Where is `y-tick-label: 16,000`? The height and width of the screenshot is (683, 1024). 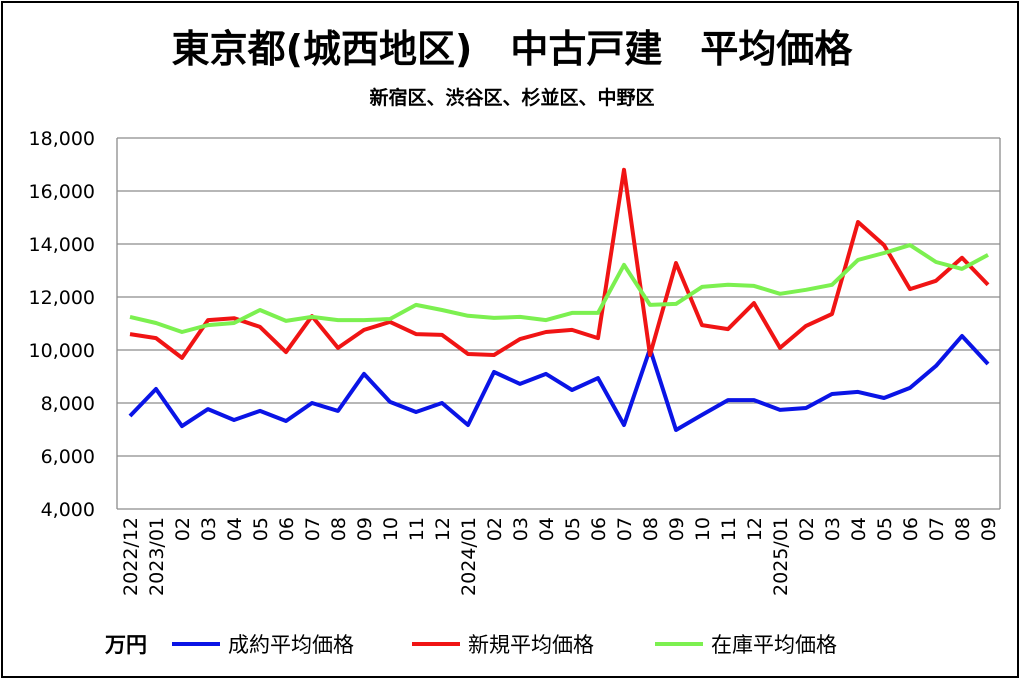
y-tick-label: 16,000 is located at coordinates (62, 192).